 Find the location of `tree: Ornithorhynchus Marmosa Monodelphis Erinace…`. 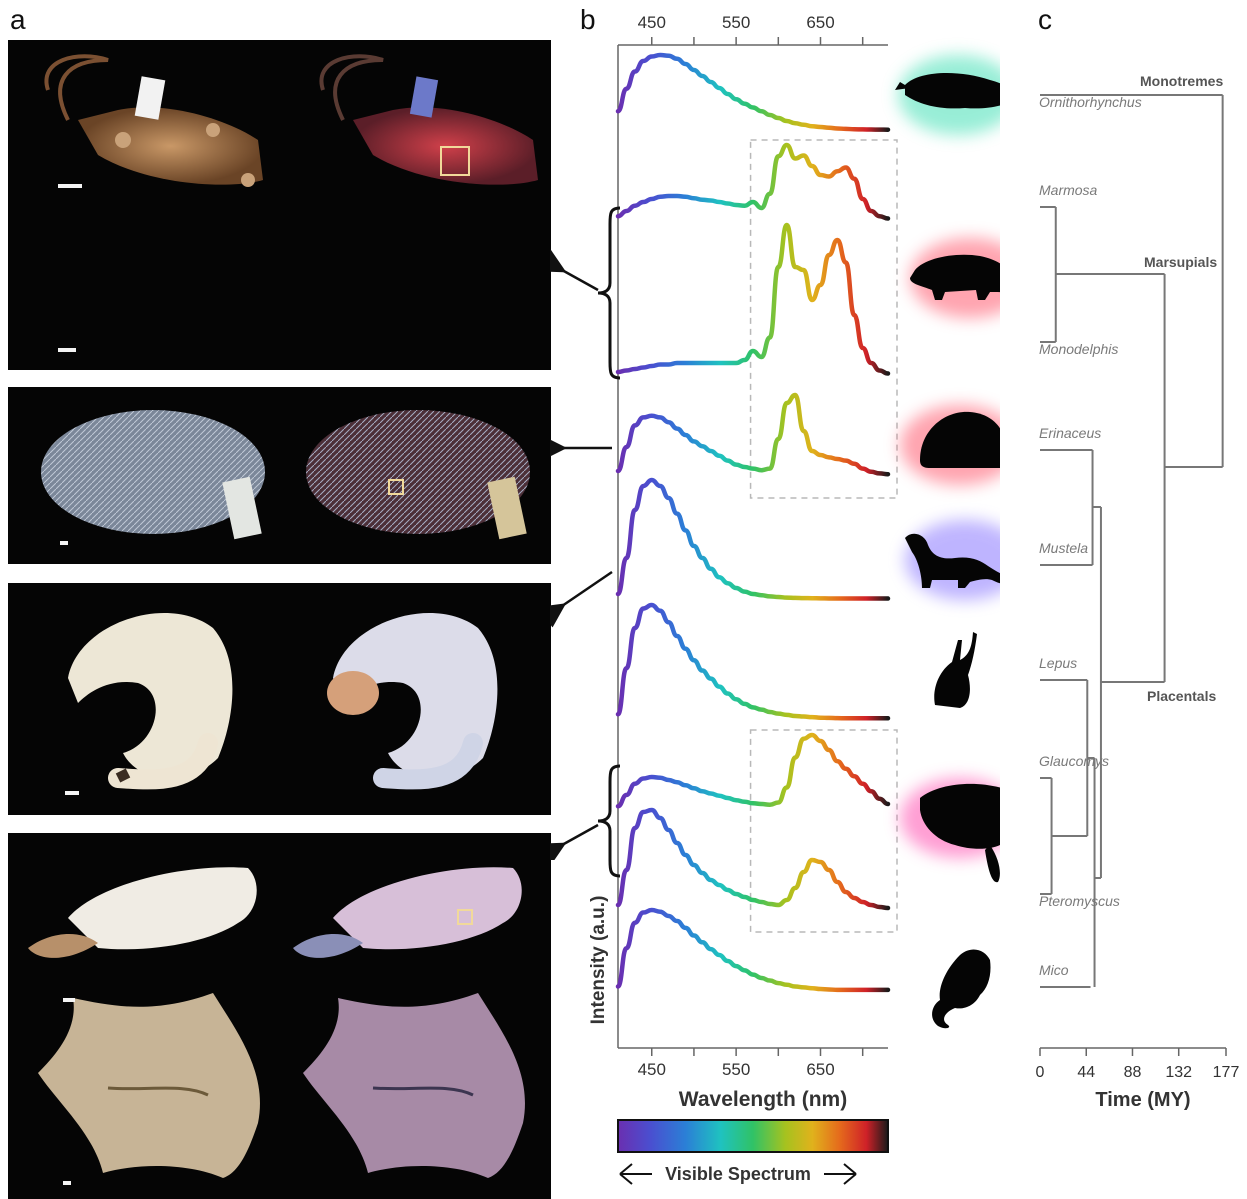

tree: Ornithorhynchus Marmosa Monodelphis Erinace… is located at coordinates (1138, 577).